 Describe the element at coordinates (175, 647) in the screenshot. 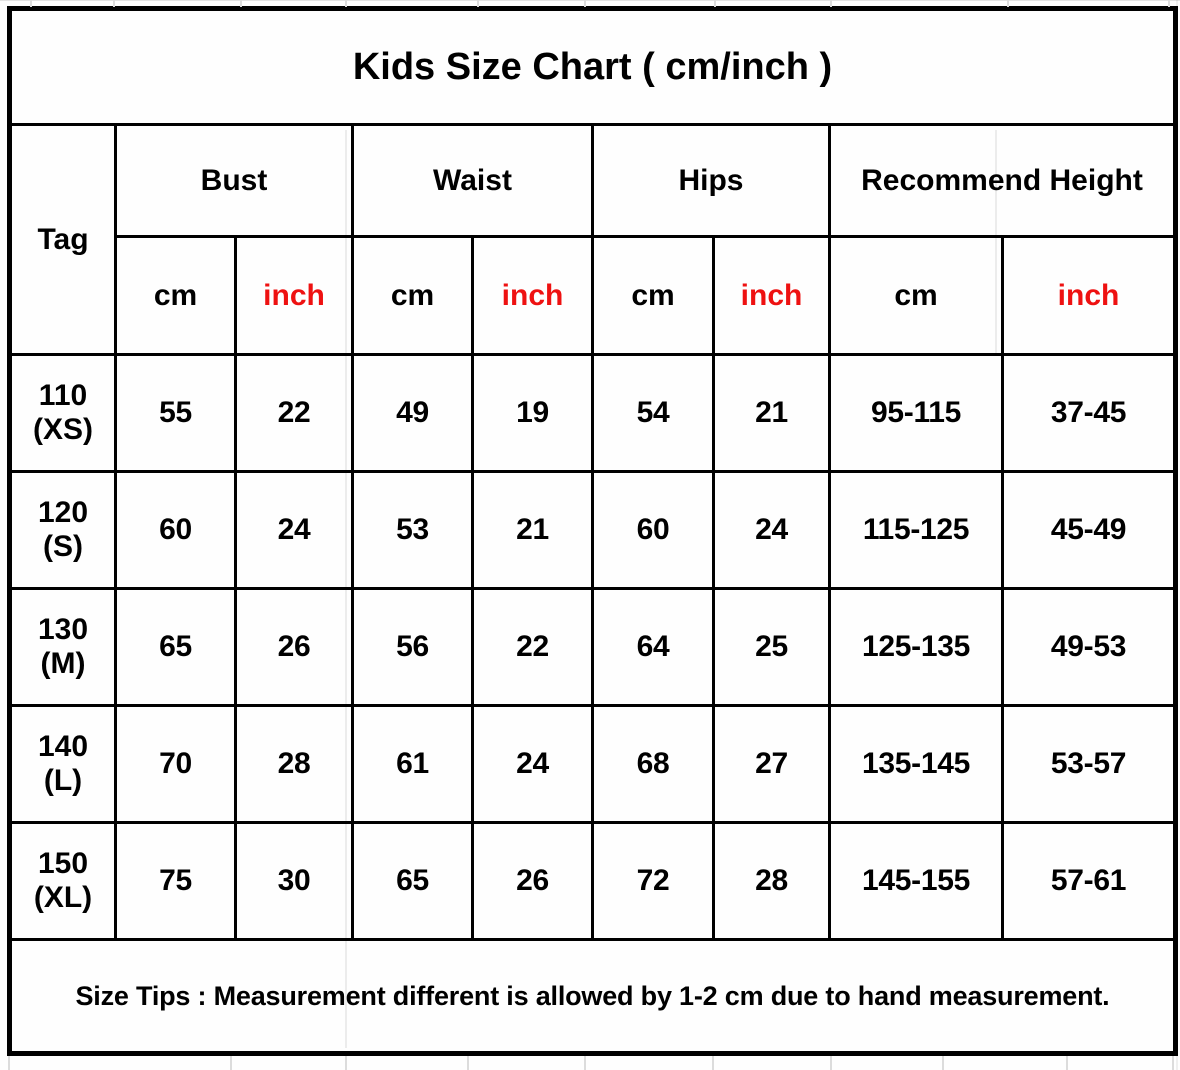

I see `bust-cm-value: 65` at that location.